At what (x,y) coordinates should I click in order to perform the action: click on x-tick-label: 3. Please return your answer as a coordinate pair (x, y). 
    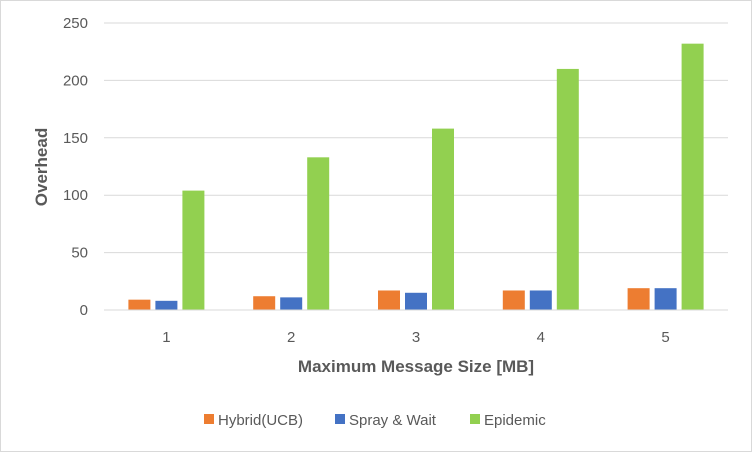
    Looking at the image, I should click on (416, 337).